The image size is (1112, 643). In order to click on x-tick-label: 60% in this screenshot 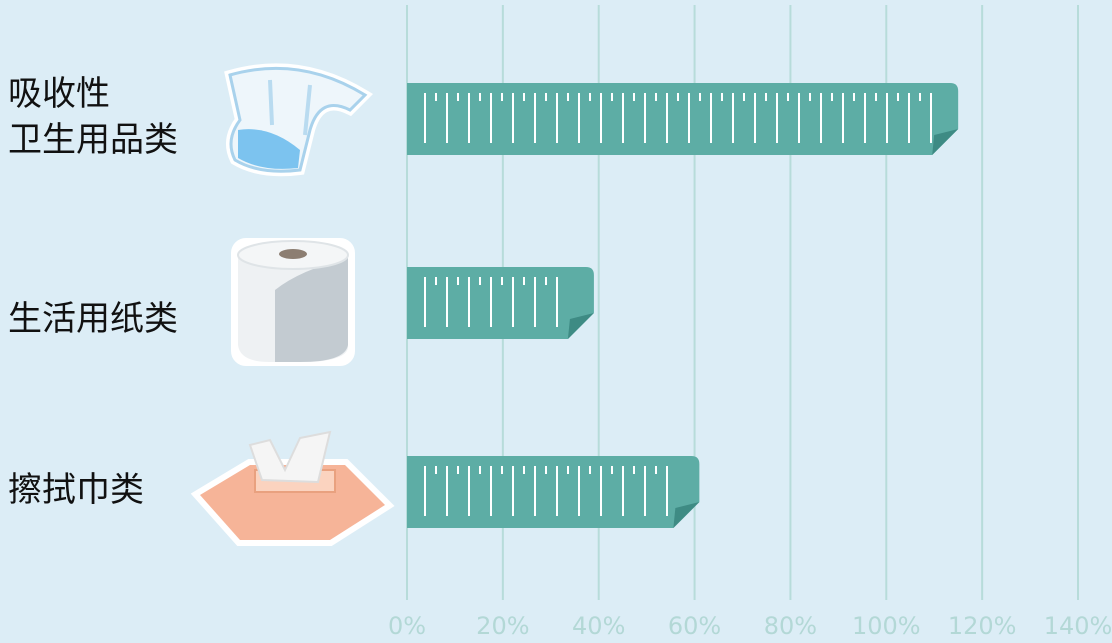, I will do `click(694, 626)`.